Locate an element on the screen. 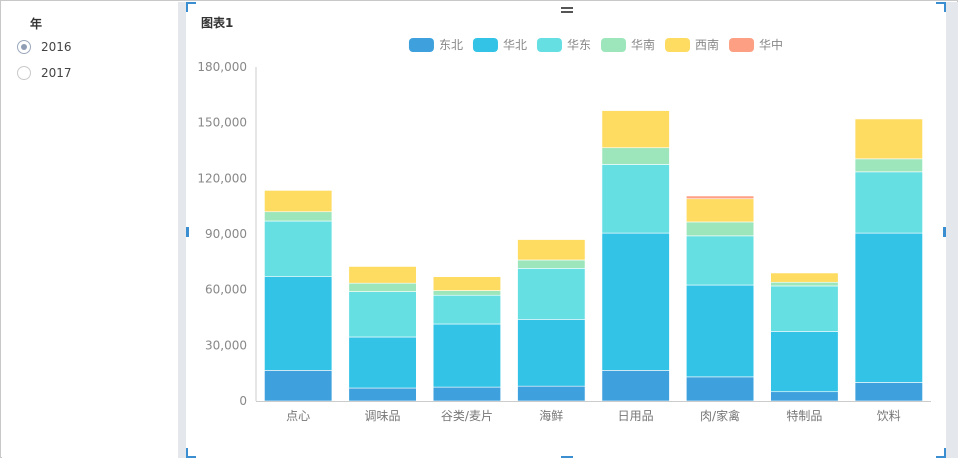 This screenshot has width=958, height=458. x-tick-label: 特制品 is located at coordinates (804, 415).